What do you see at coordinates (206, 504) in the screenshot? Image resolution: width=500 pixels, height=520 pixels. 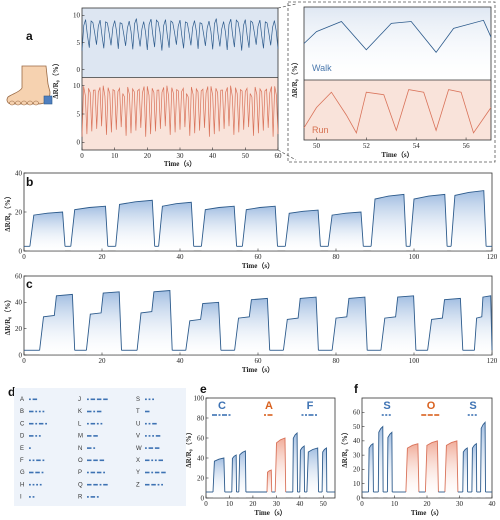 I see `e-xtick-label: 0` at bounding box center [206, 504].